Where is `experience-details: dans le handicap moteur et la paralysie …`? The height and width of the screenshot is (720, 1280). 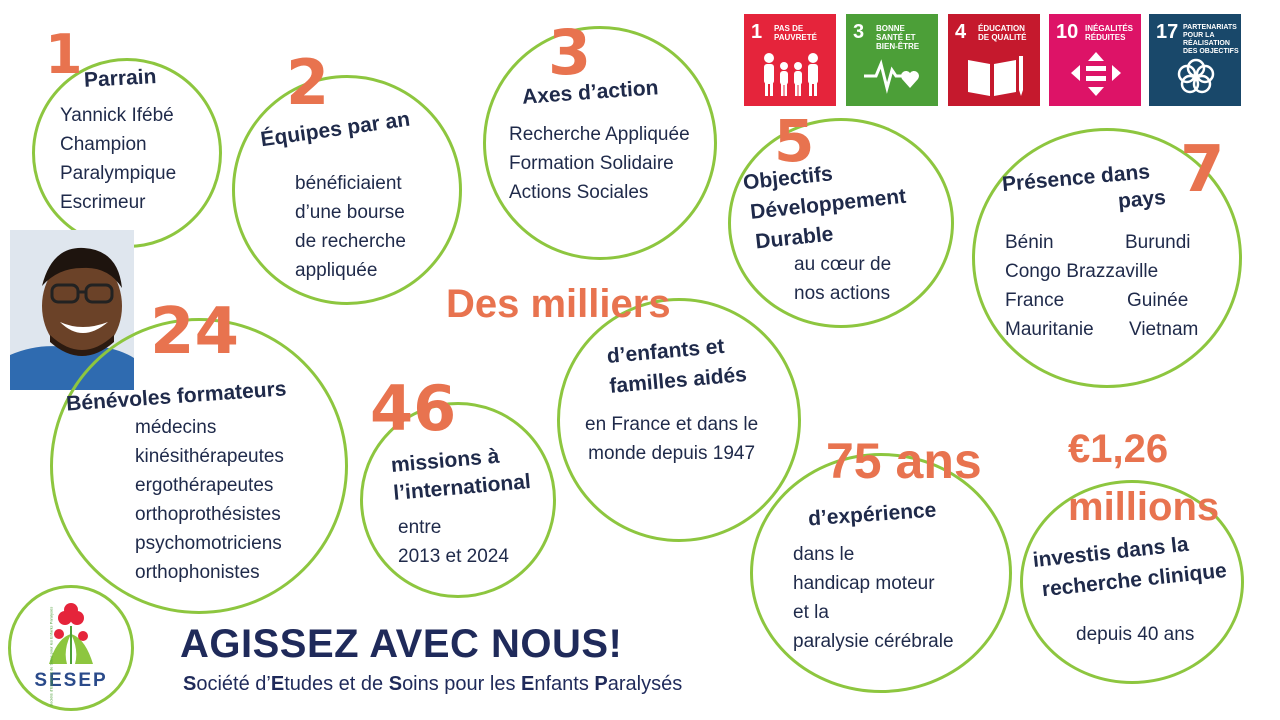 experience-details: dans le handicap moteur et la paralysie … is located at coordinates (873, 598).